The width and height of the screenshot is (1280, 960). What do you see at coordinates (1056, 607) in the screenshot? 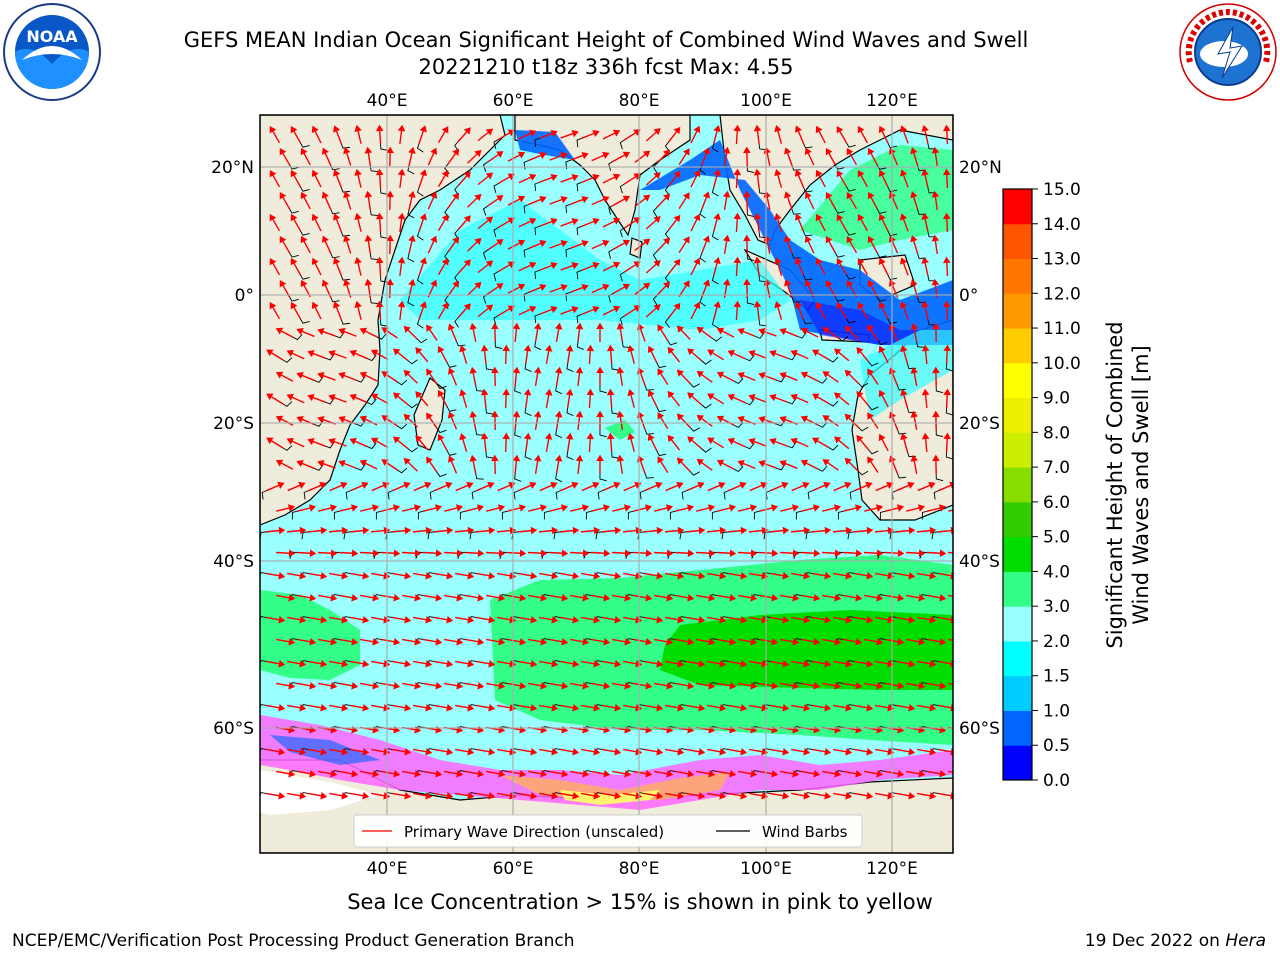
I see `colorbar-tick-label: 3.0` at bounding box center [1056, 607].